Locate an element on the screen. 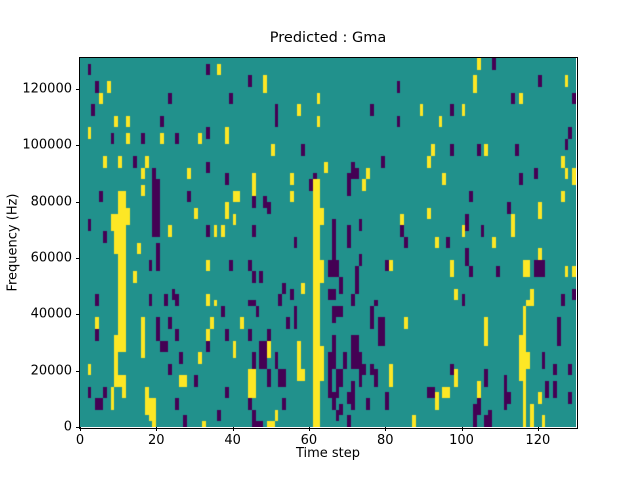  y-tick-label: 0 is located at coordinates (67, 427).